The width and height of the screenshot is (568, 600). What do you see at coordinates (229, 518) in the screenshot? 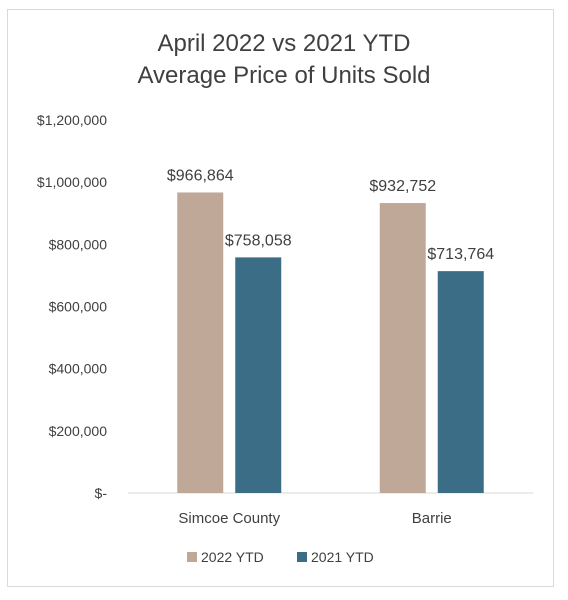
I see `x-tick-label: Simcoe County` at bounding box center [229, 518].